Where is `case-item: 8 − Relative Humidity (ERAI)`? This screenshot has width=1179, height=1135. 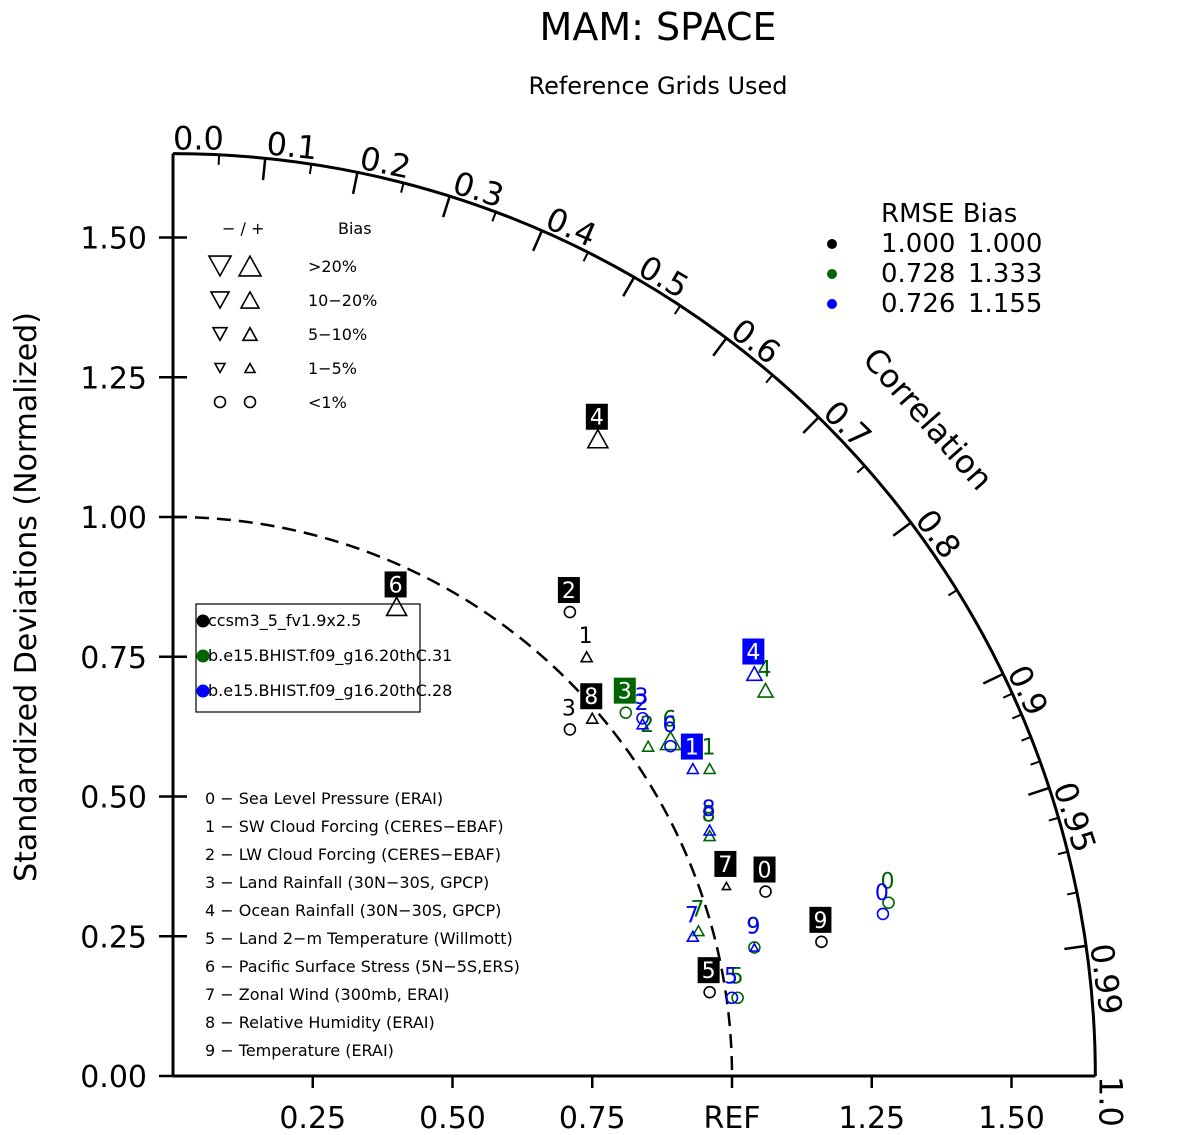 case-item: 8 − Relative Humidity (ERAI) is located at coordinates (320, 1022).